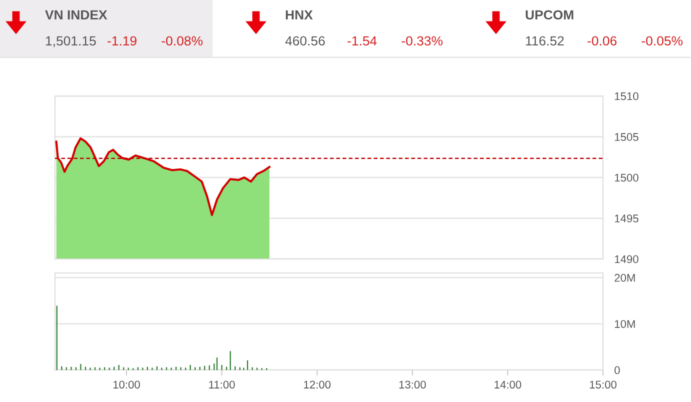 The image size is (691, 402). Describe the element at coordinates (626, 218) in the screenshot. I see `y-tick-label: 1495` at that location.